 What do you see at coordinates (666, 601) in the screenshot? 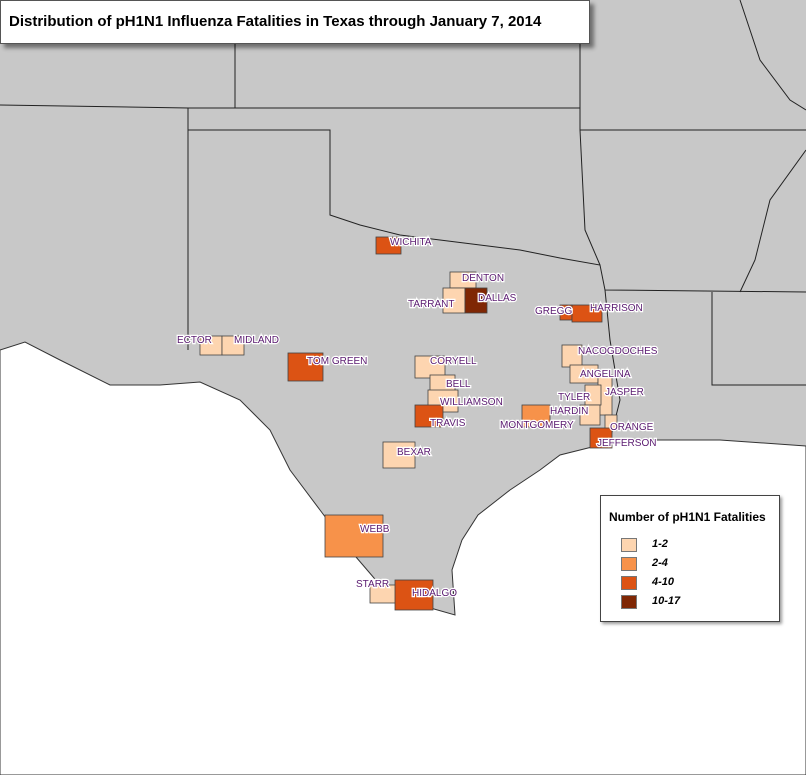
I see `legend-label: 10-17` at bounding box center [666, 601].